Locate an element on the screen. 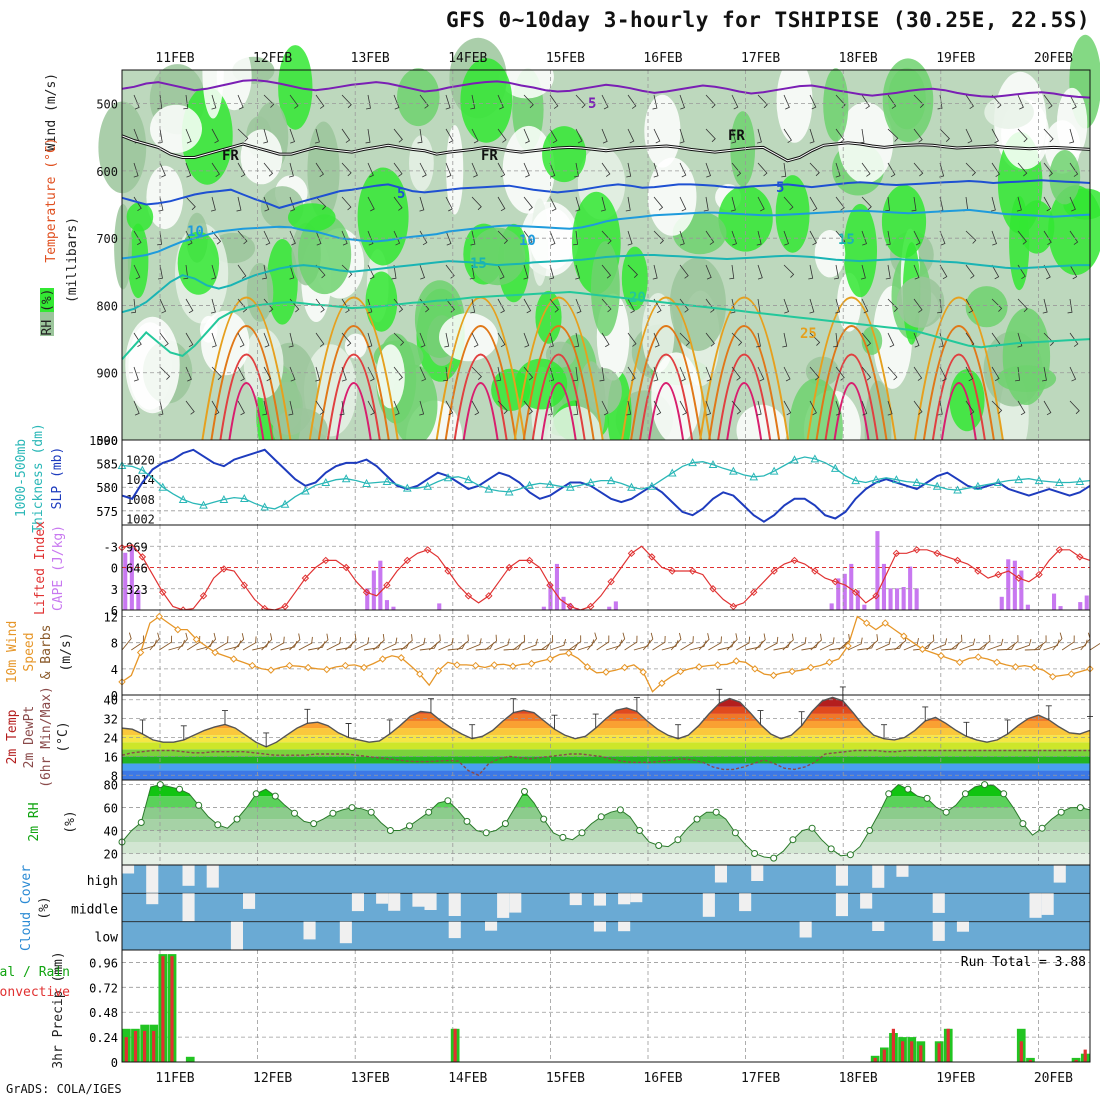 This screenshot has height=1100, width=1100. tick-label: 700 is located at coordinates (107, 239).